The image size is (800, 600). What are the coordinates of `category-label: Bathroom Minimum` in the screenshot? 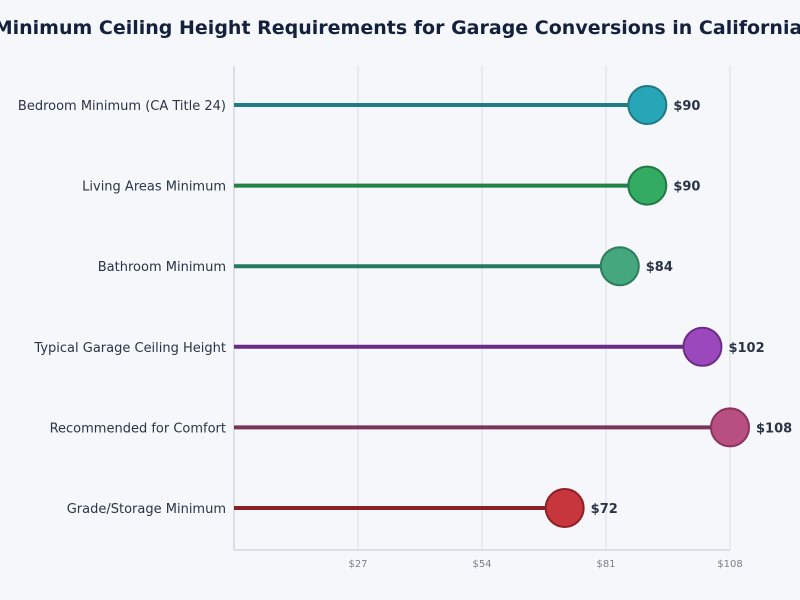 It's located at (162, 267).